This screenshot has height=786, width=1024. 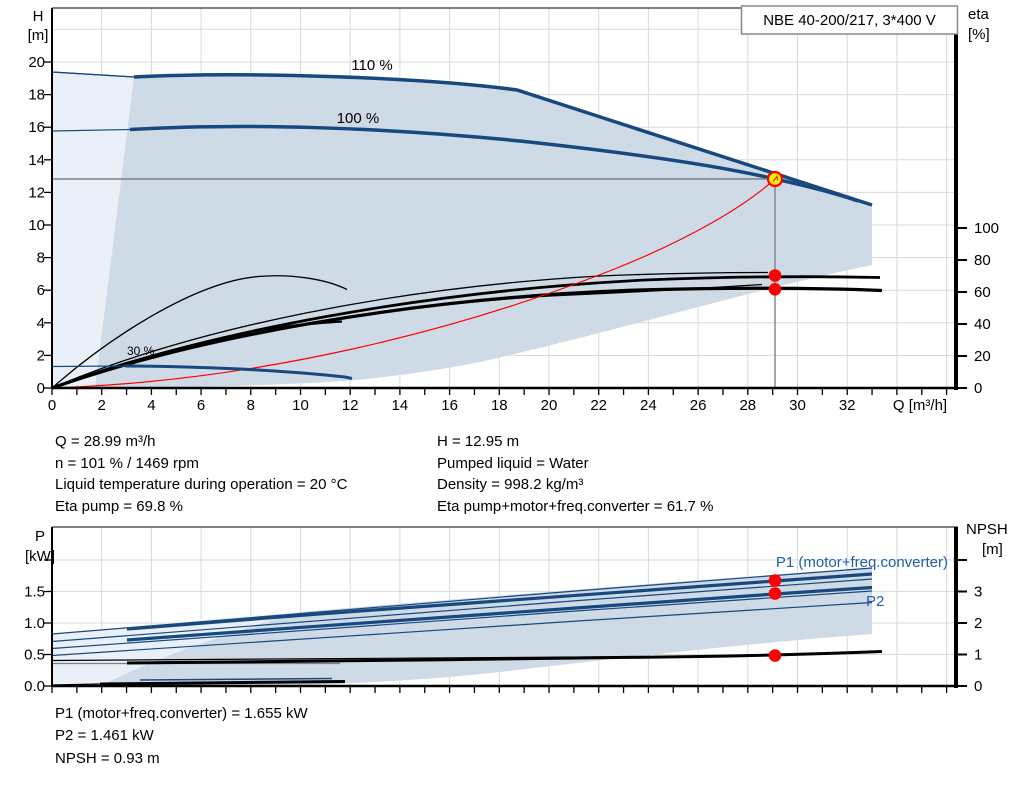 I want to click on h-axis-title: H, so click(x=38, y=16).